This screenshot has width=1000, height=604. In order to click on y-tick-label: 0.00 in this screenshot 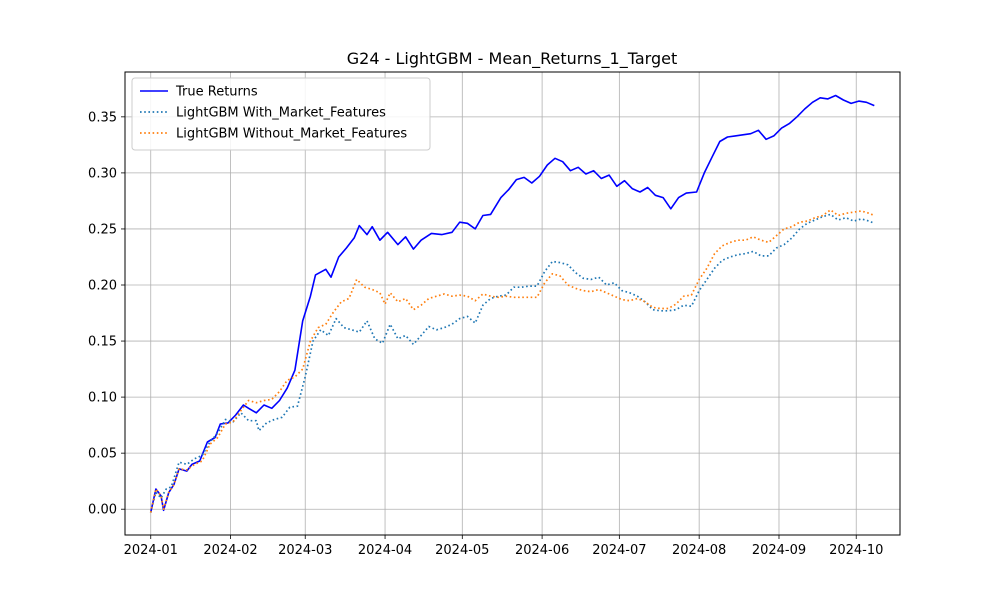, I will do `click(102, 510)`.